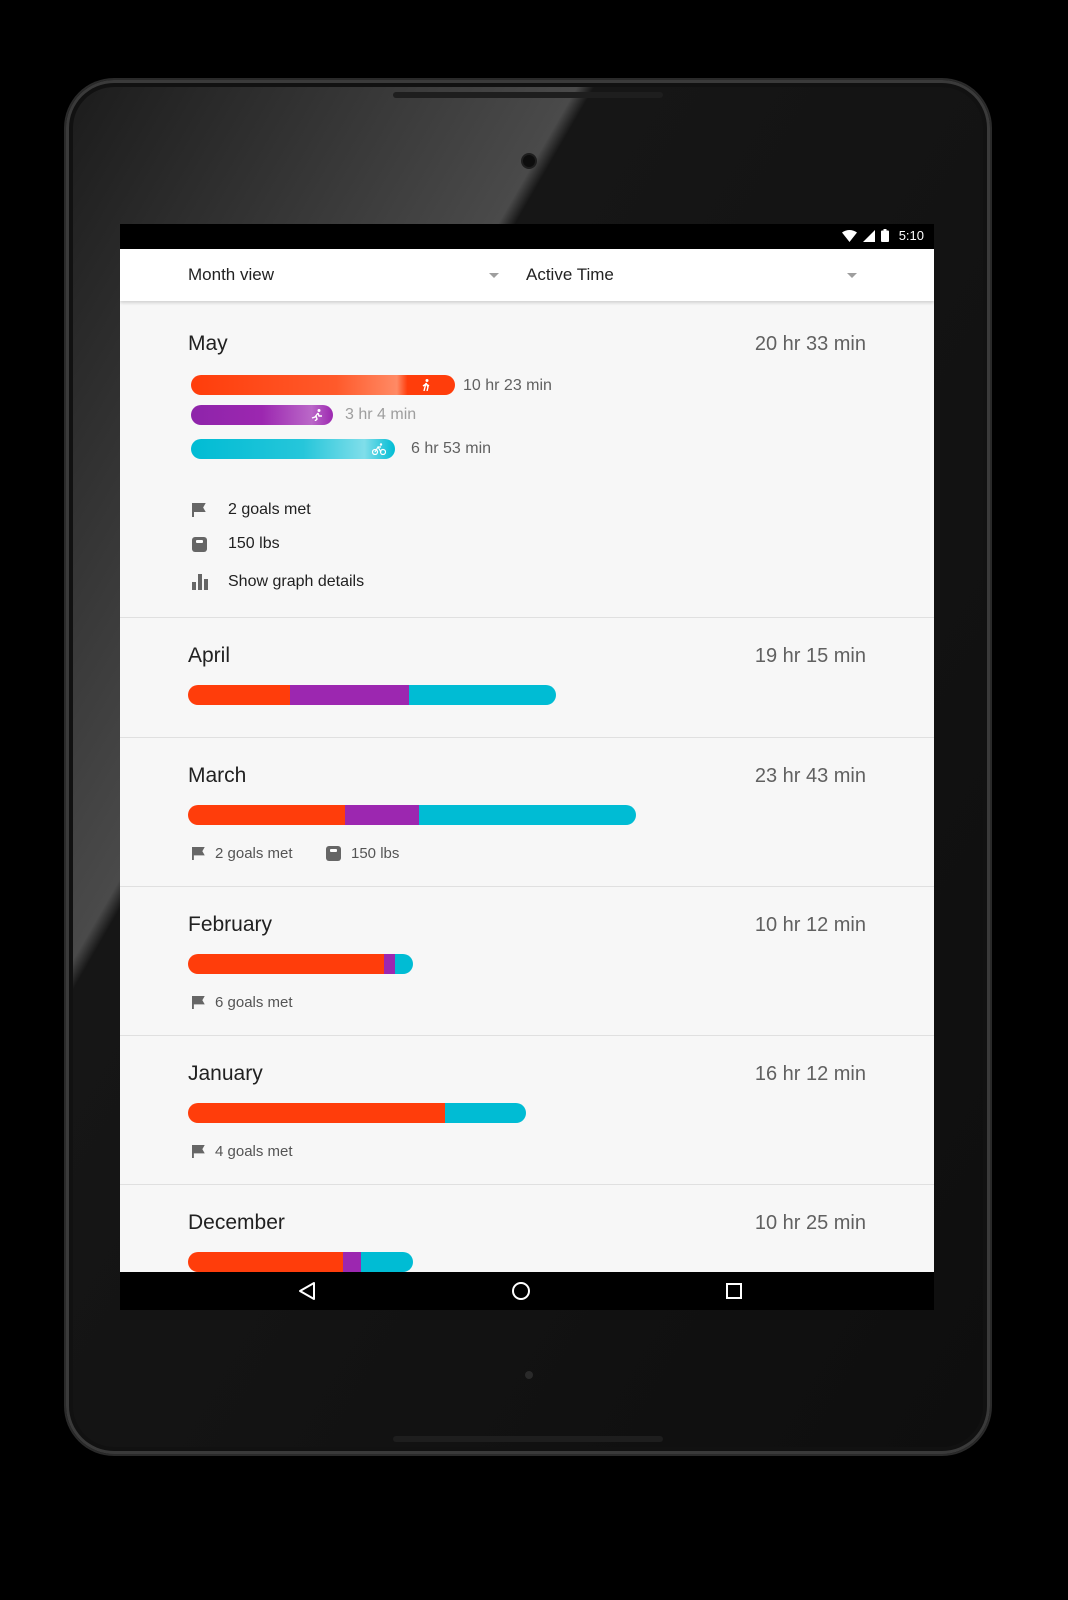 Image resolution: width=1068 pixels, height=1600 pixels. Describe the element at coordinates (810, 344) in the screenshot. I see `month-total: 20 hr 33 min` at that location.